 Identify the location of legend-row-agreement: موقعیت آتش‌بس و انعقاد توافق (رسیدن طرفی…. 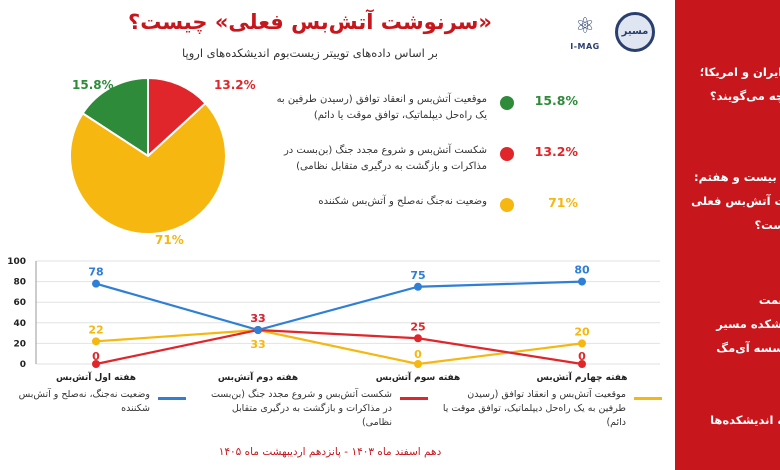
(455, 112).